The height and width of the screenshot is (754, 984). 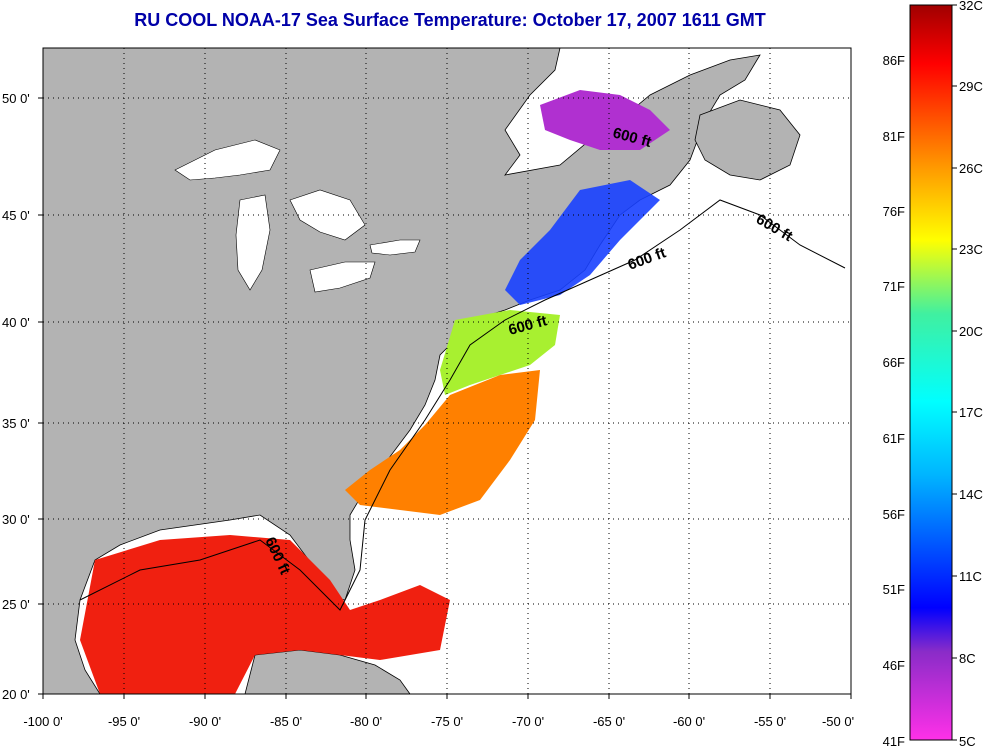 I want to click on great-lakes, so click(x=297, y=216).